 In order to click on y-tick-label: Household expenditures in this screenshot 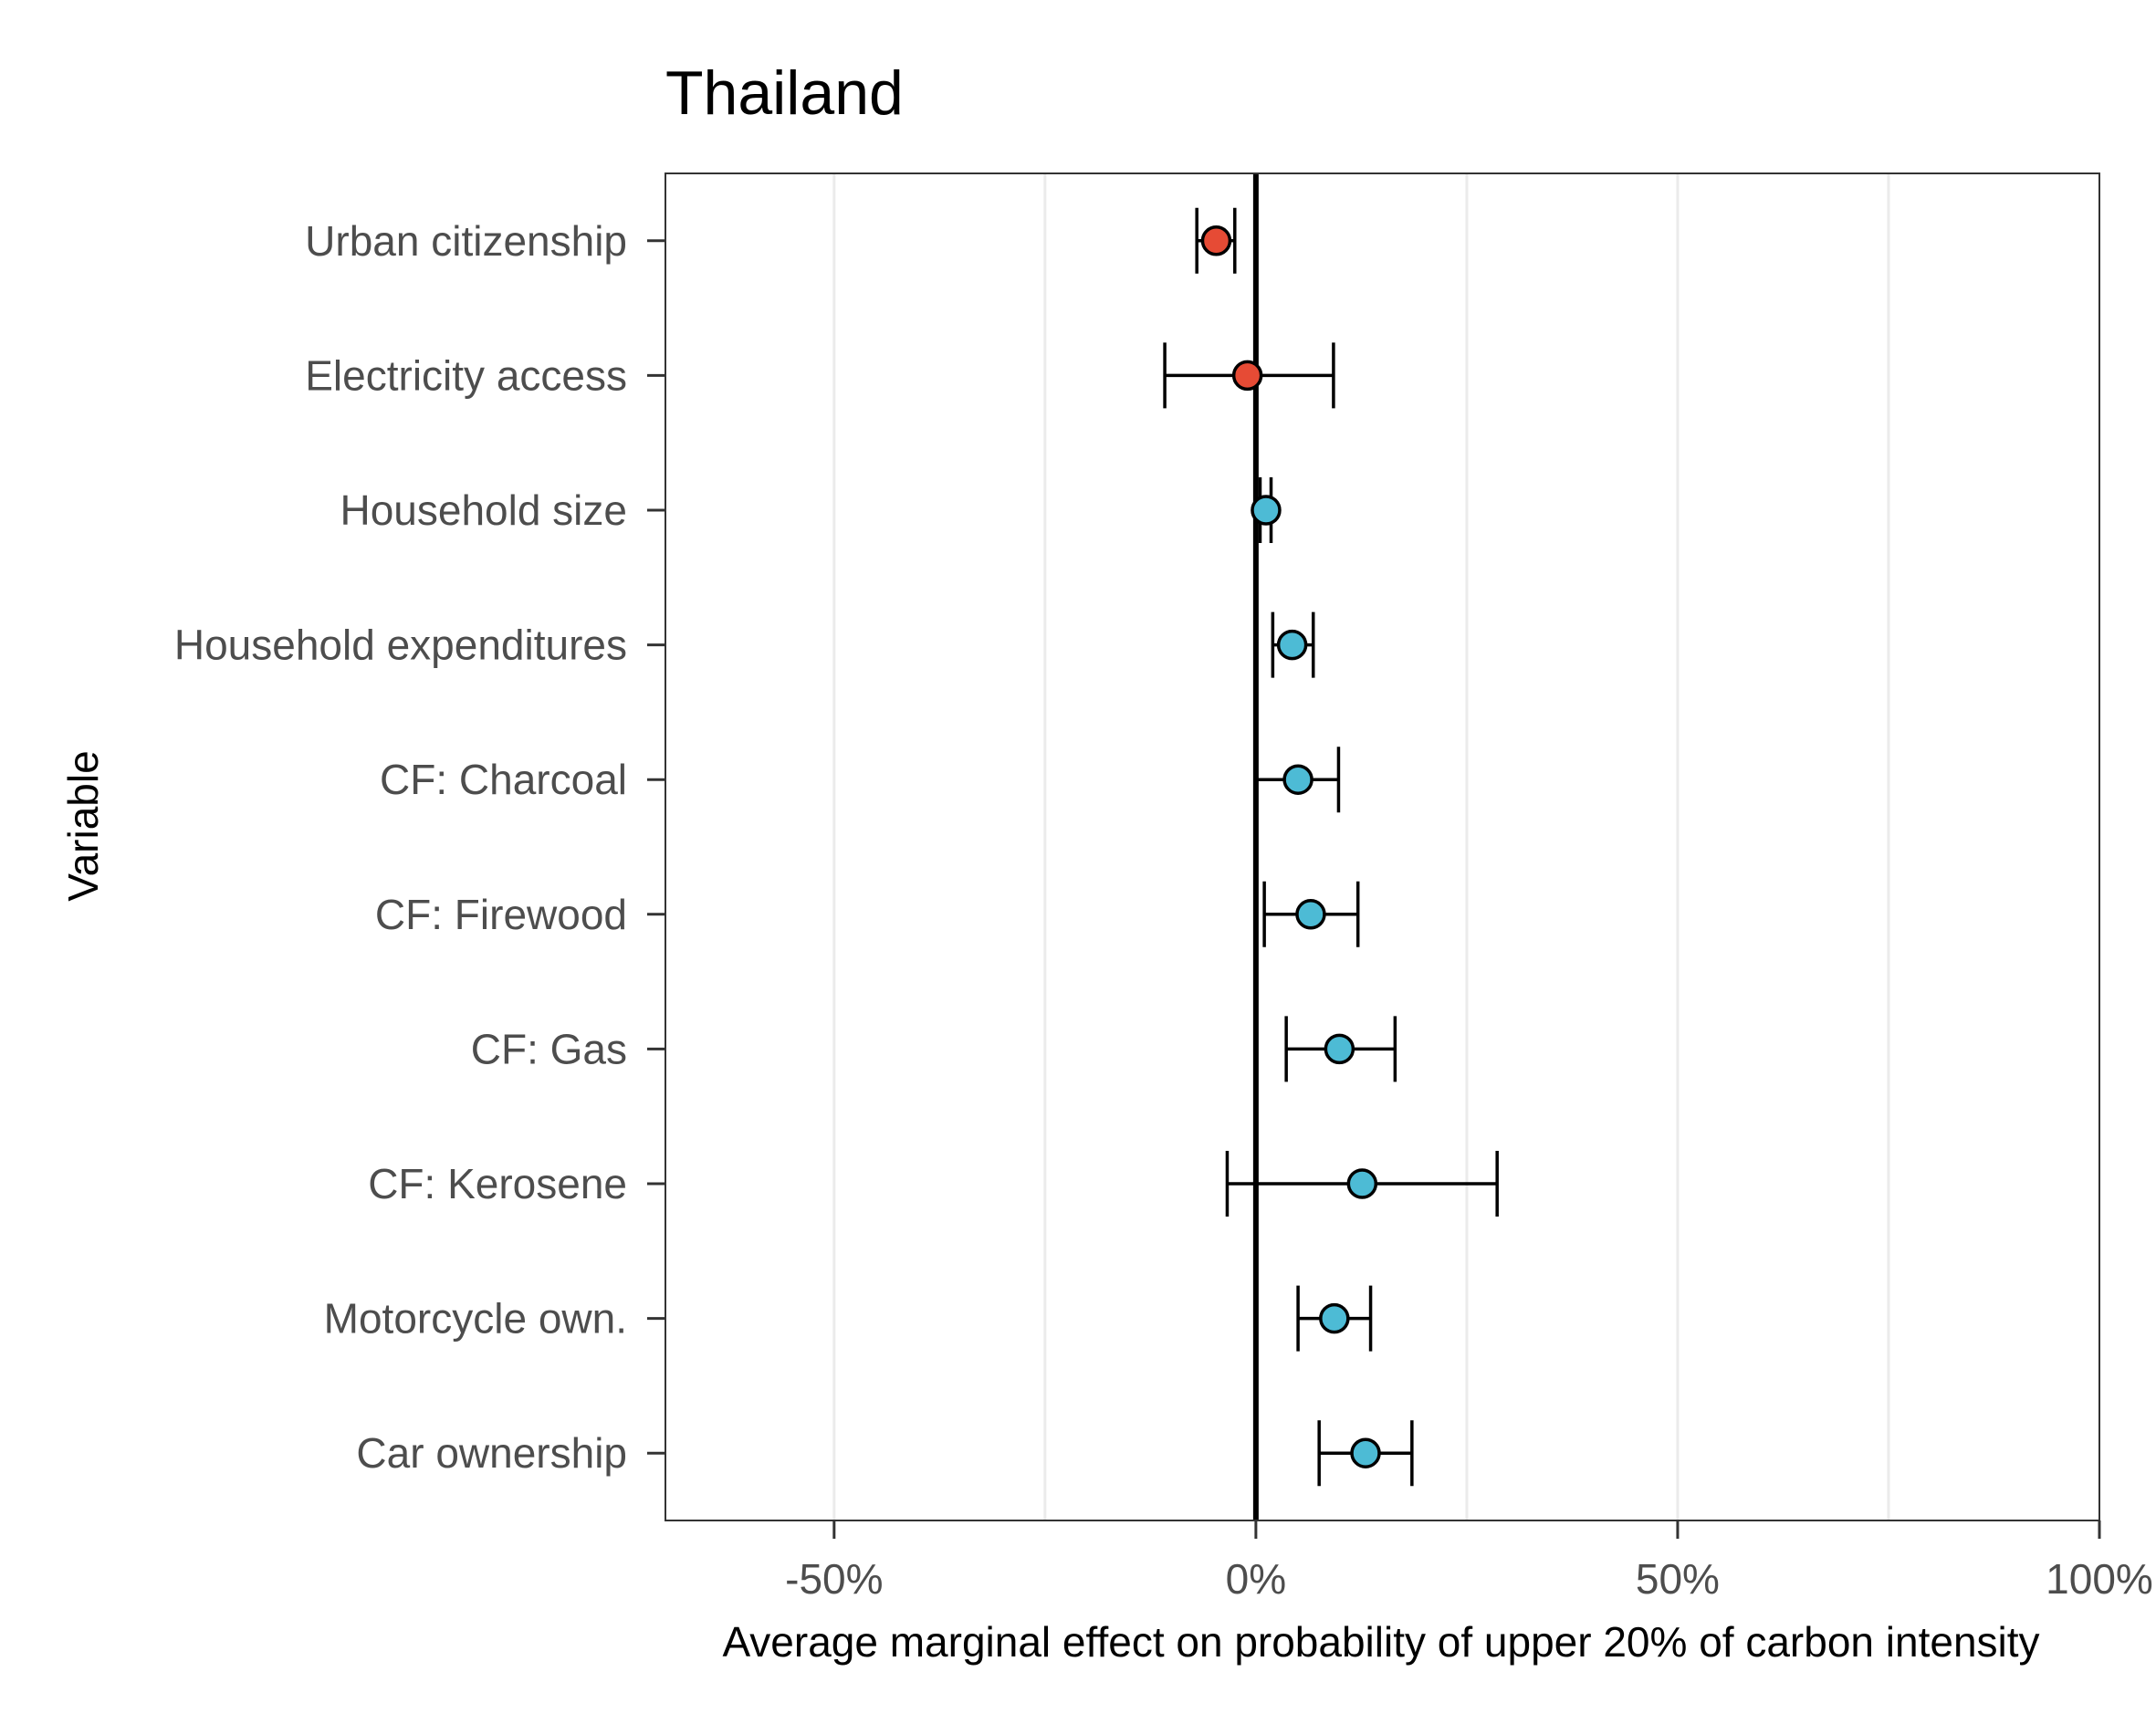, I will do `click(401, 646)`.